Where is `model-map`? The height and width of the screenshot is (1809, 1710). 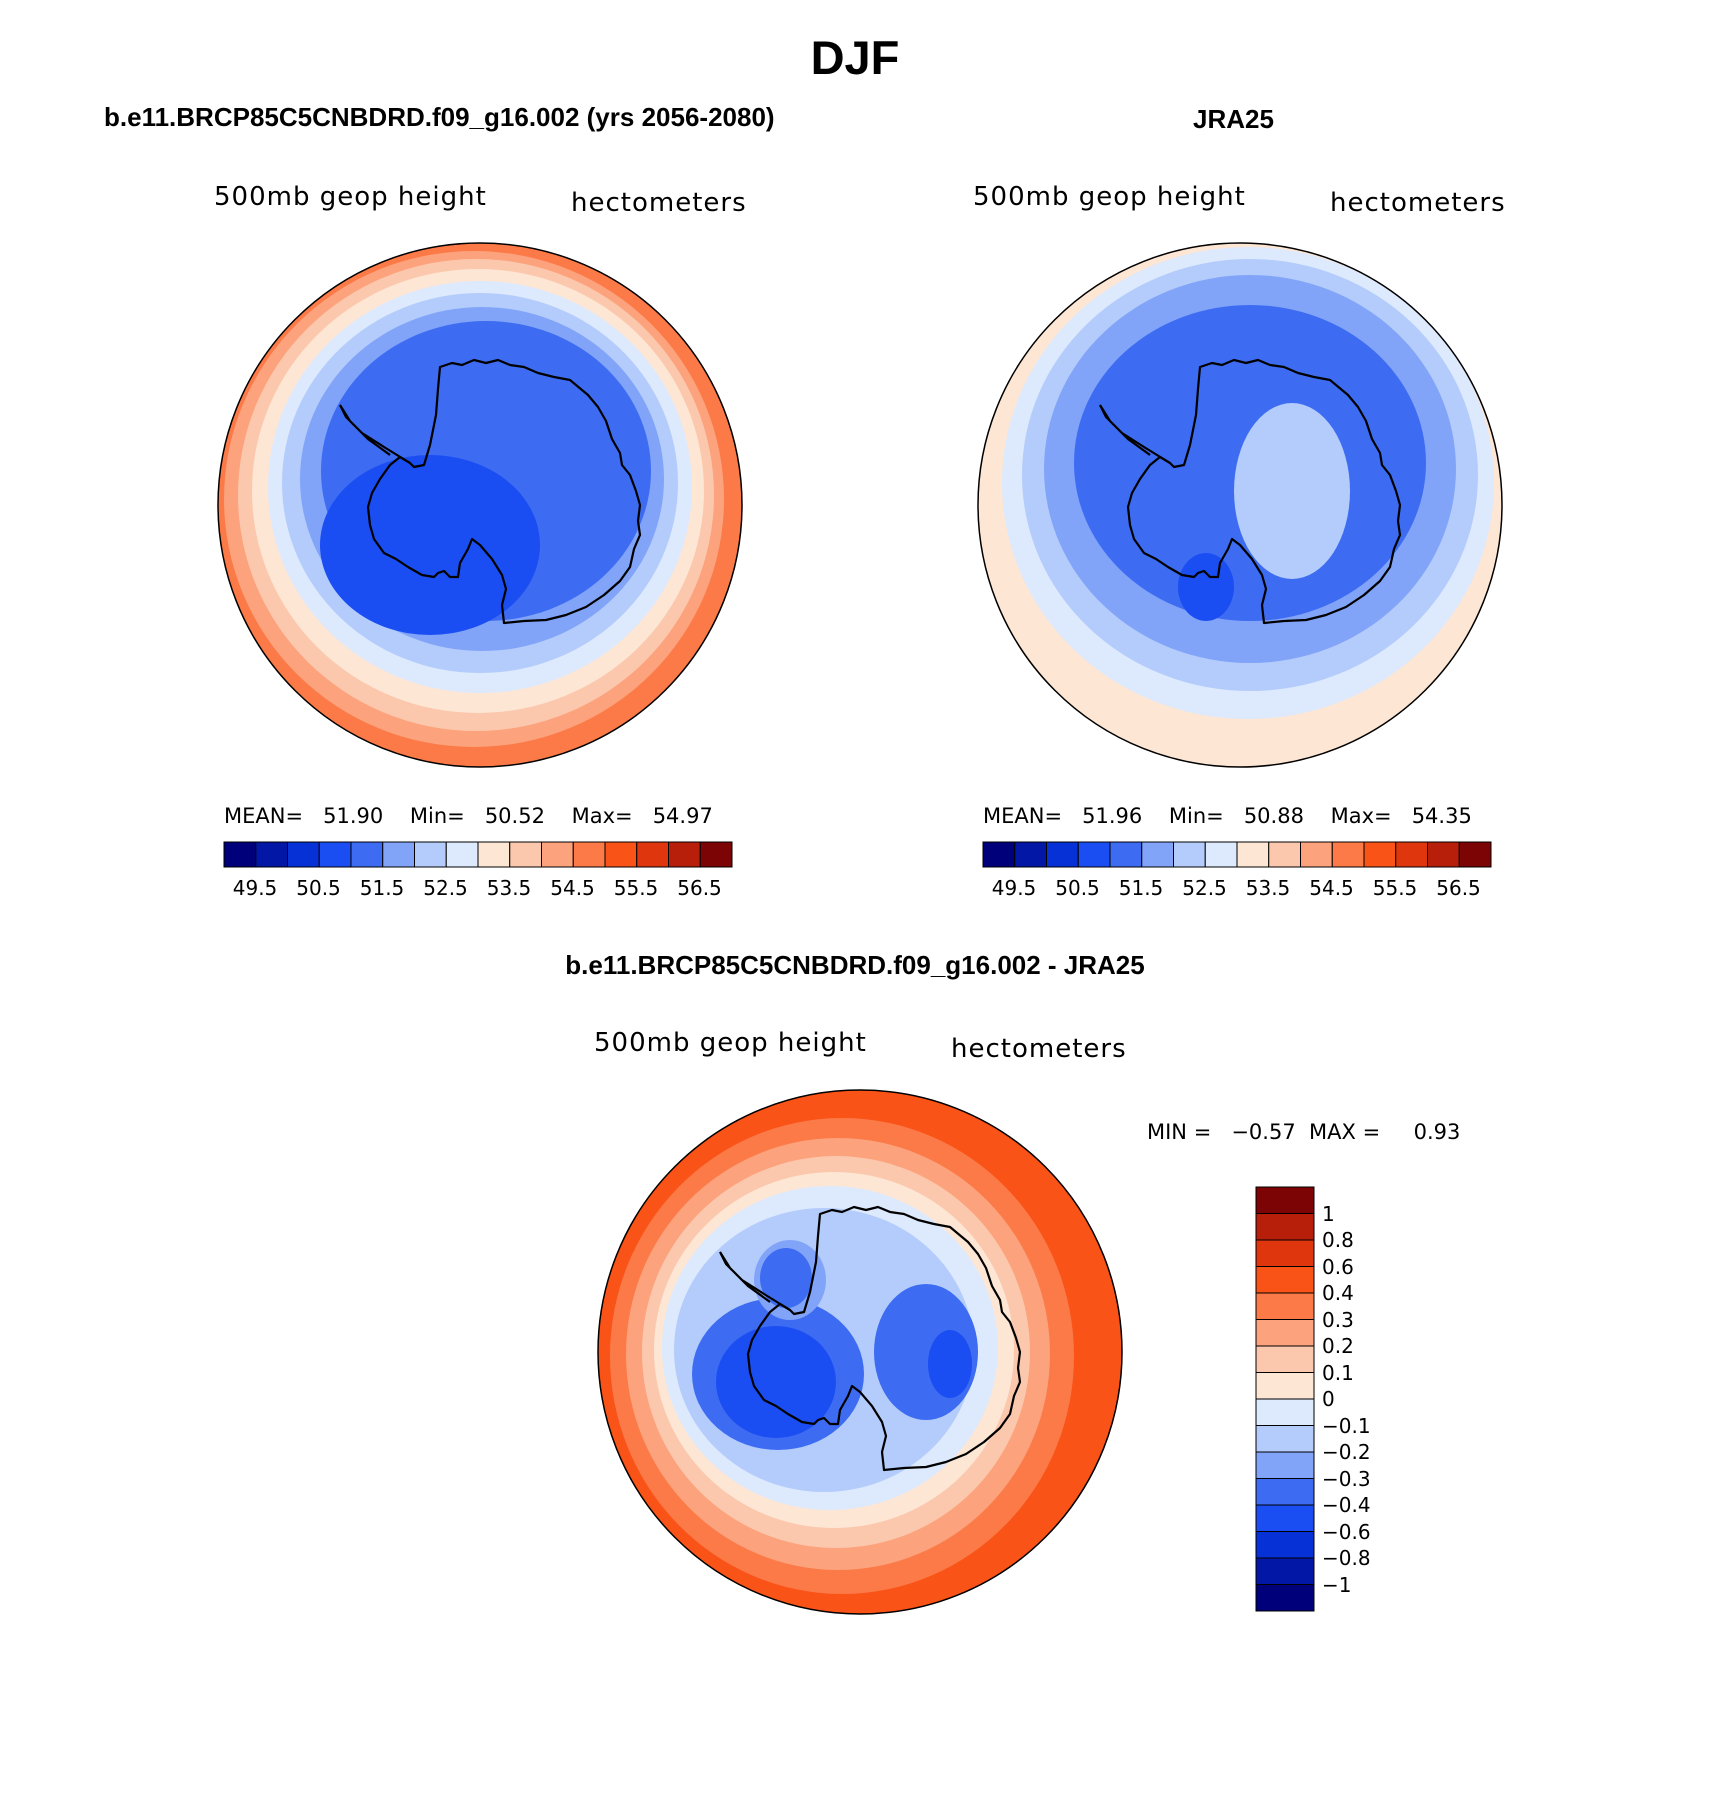 model-map is located at coordinates (480, 505).